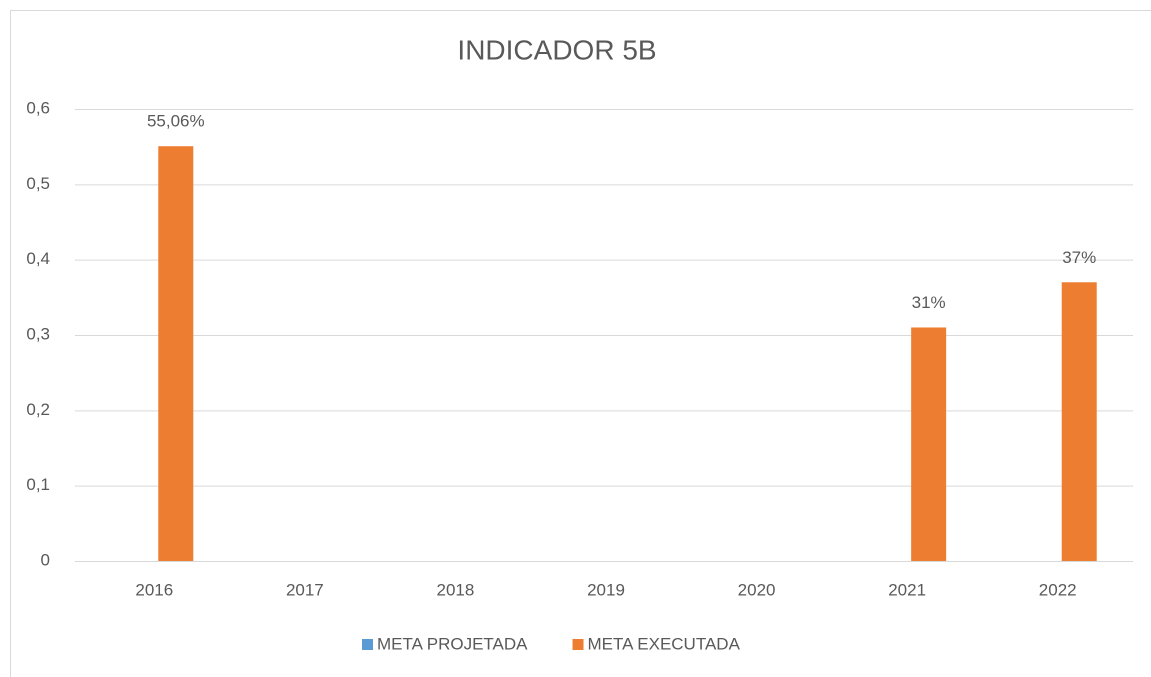  Describe the element at coordinates (606, 589) in the screenshot. I see `x-tick-label: 2019` at that location.